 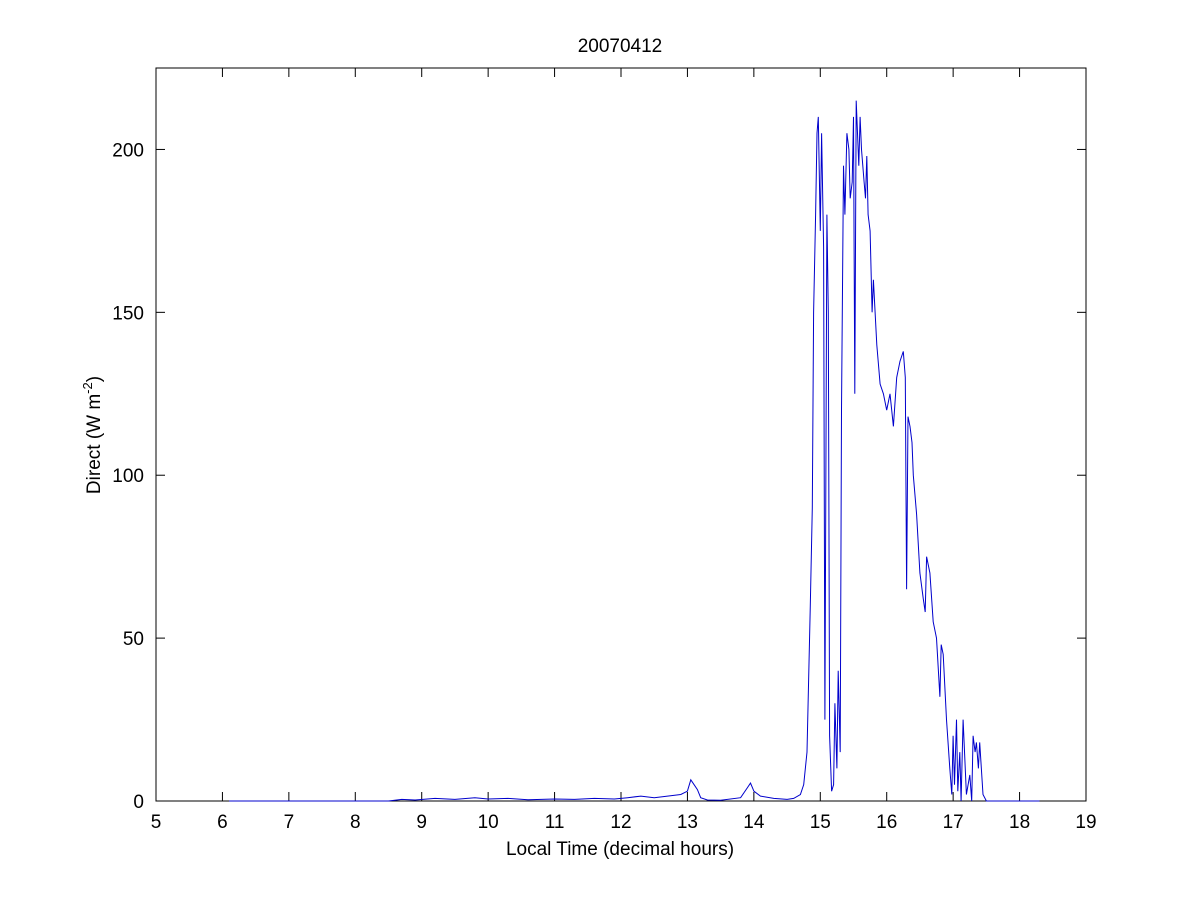 I want to click on x-tick-label: 19, so click(x=1085, y=822).